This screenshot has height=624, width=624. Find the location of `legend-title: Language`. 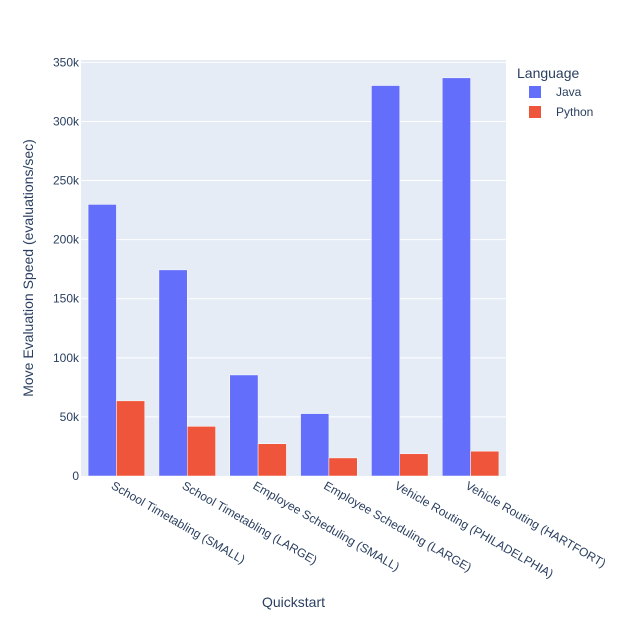

legend-title: Language is located at coordinates (548, 73).